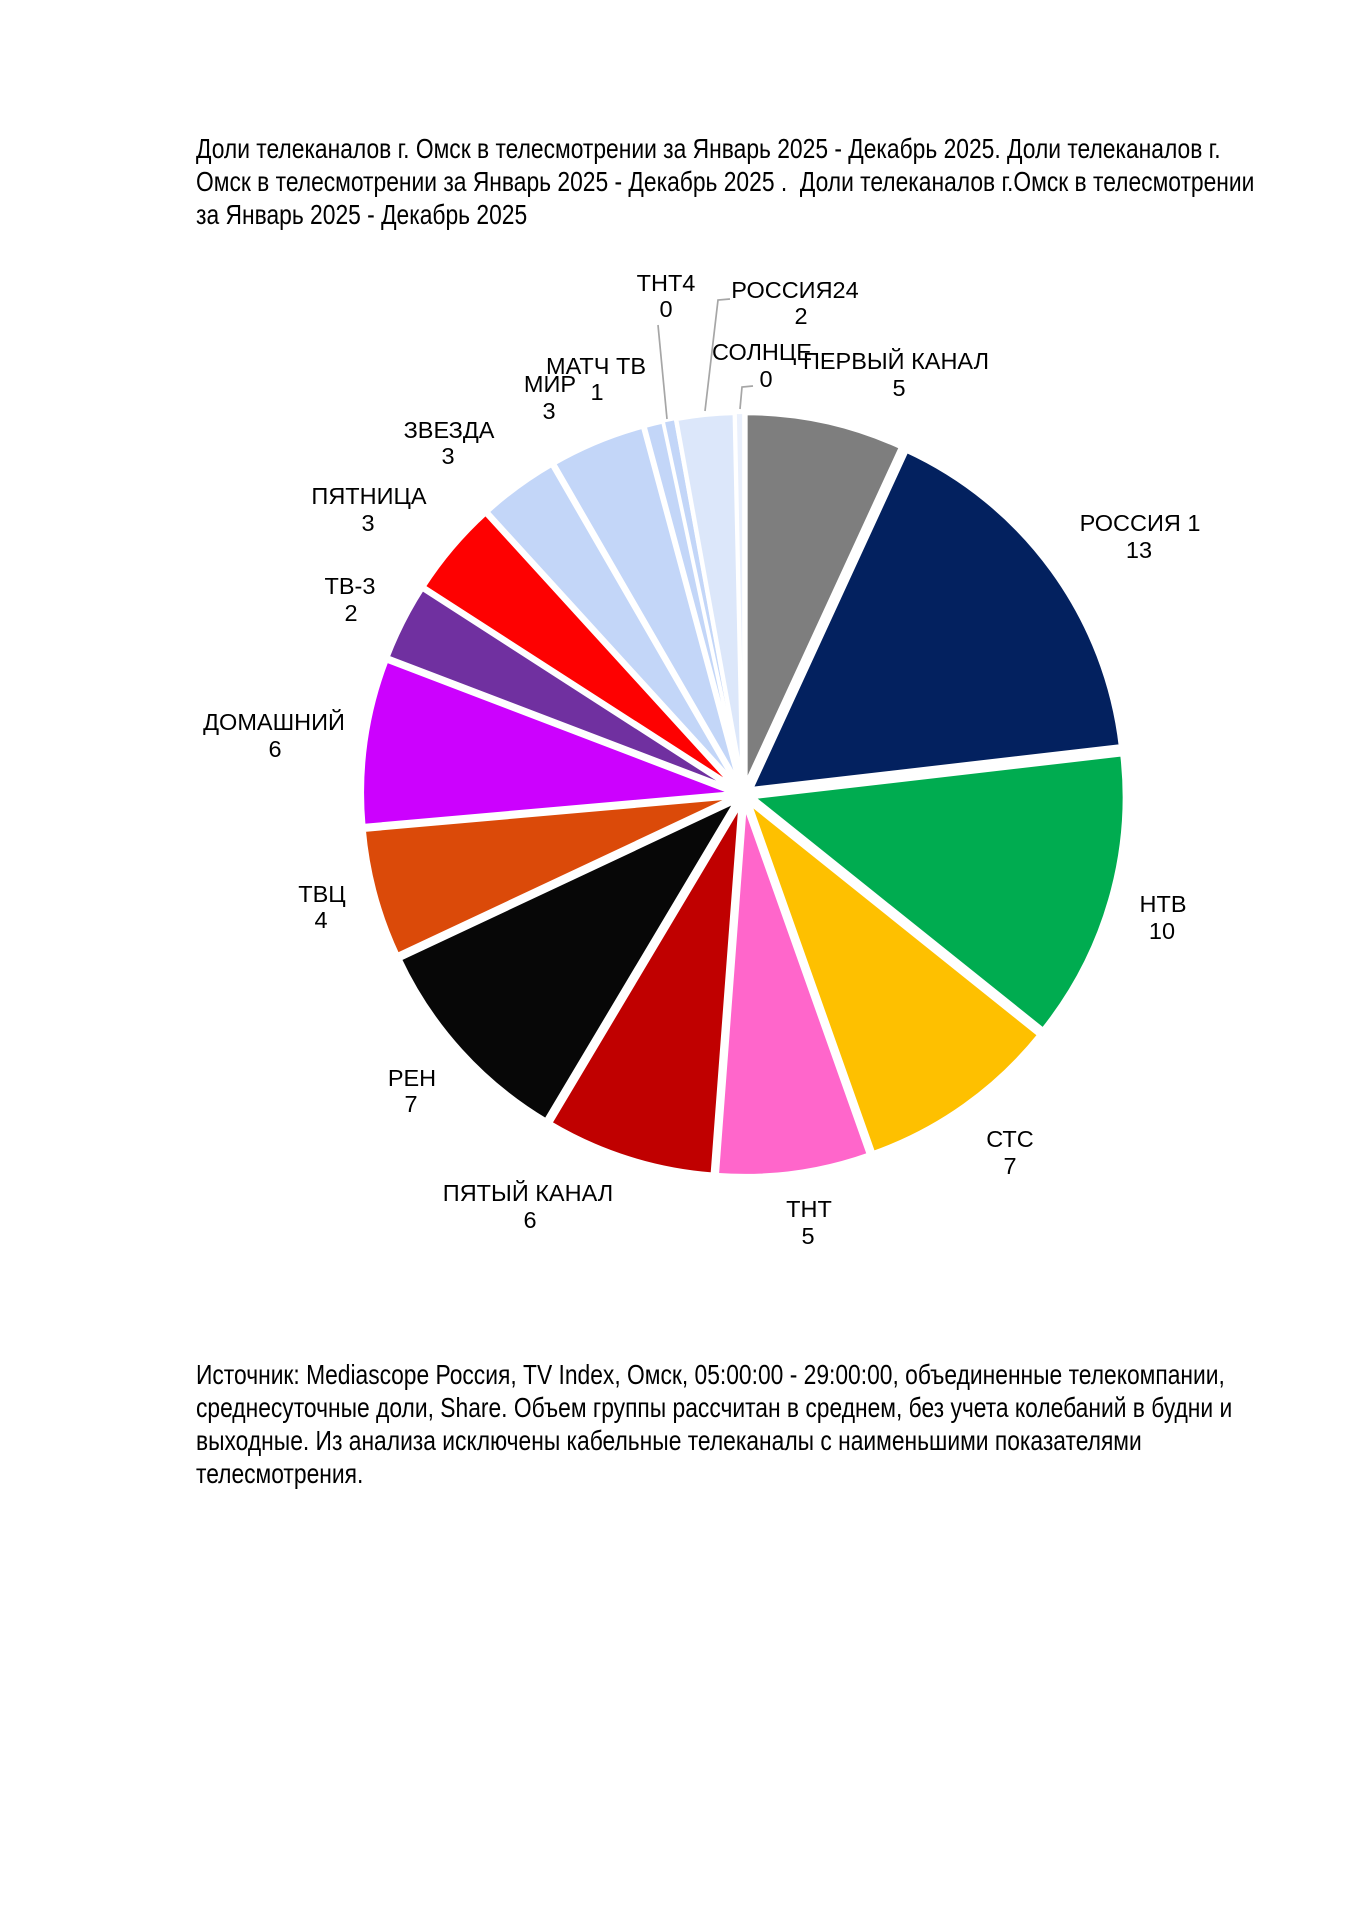  I want to click on svg-text: 1, so click(596, 392).